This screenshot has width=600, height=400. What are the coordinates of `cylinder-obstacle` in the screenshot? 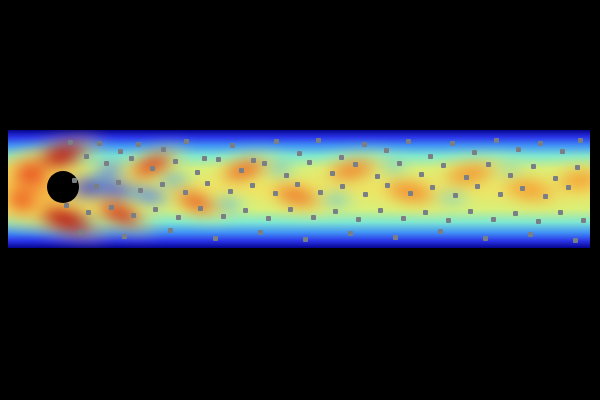 It's located at (63, 187).